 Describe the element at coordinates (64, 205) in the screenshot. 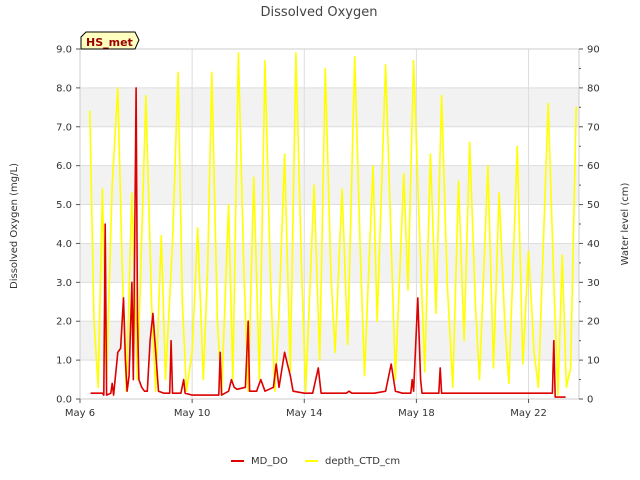

I see `left-tick-label: 5.0` at that location.